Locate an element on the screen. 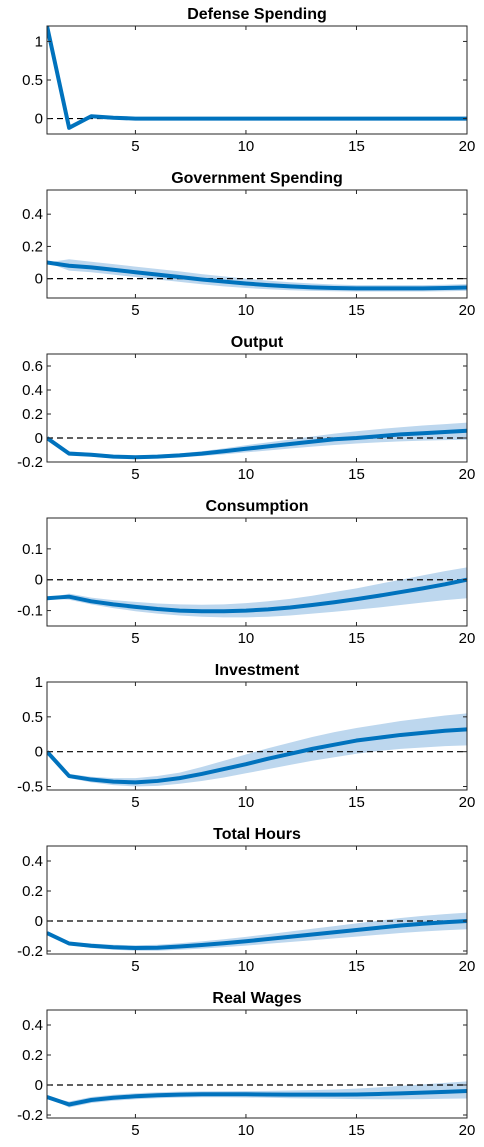  panel-5: 5 10 15 20 -0.5 0 0.5 1 Investment is located at coordinates (246, 736).